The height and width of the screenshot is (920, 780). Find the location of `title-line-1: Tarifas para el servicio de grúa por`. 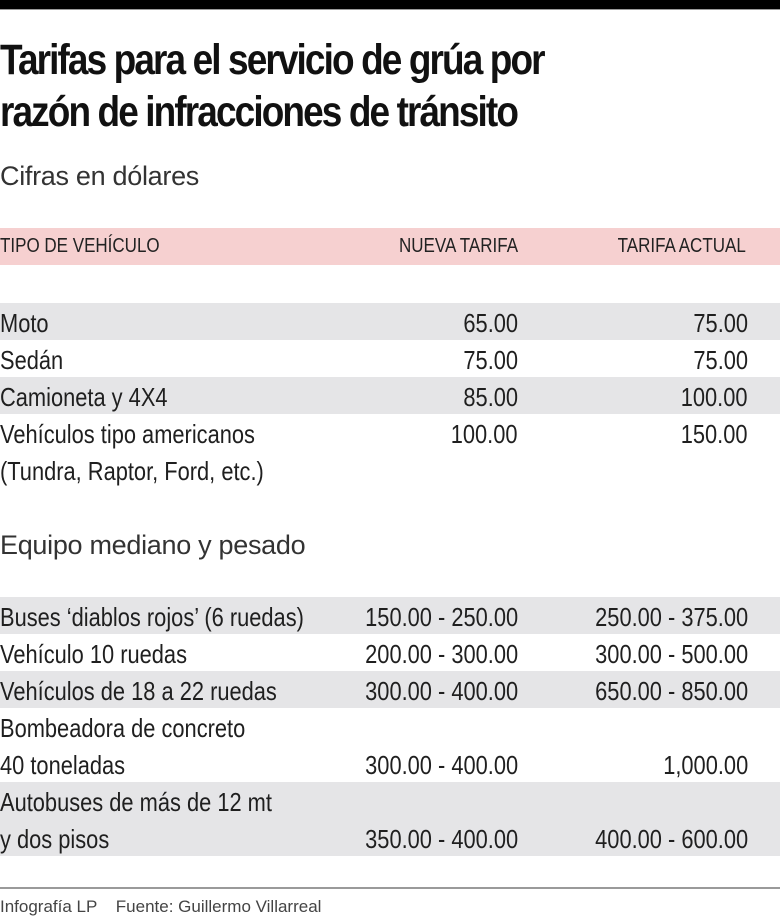

title-line-1: Tarifas para el servicio de grúa por is located at coordinates (273, 60).